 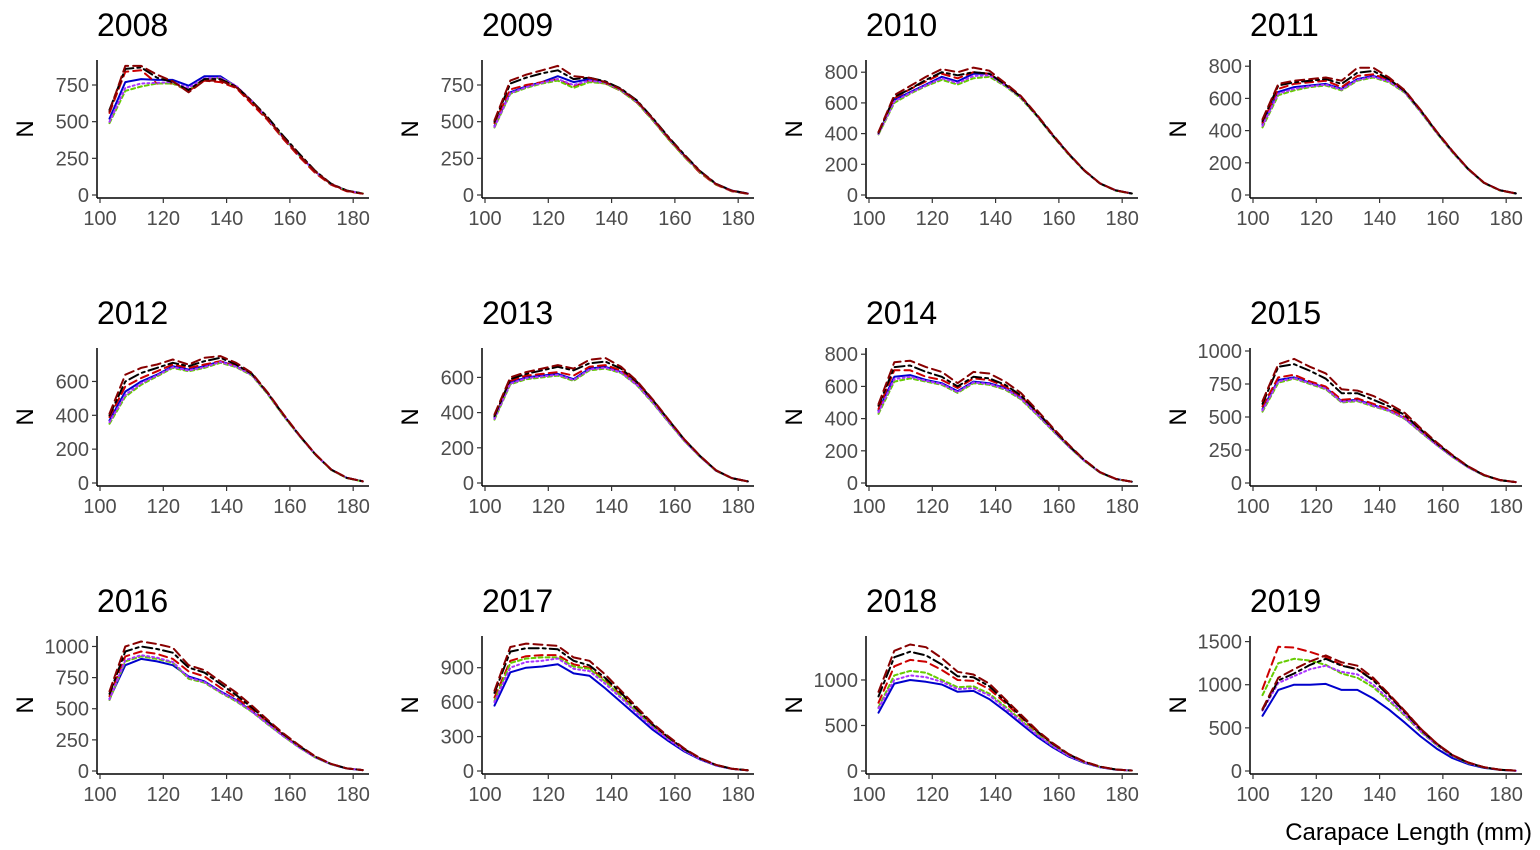 I want to click on panel-2016: 2016 N 0 250 500 750 1000 100 120 140 160 180, so click(x=191, y=694).